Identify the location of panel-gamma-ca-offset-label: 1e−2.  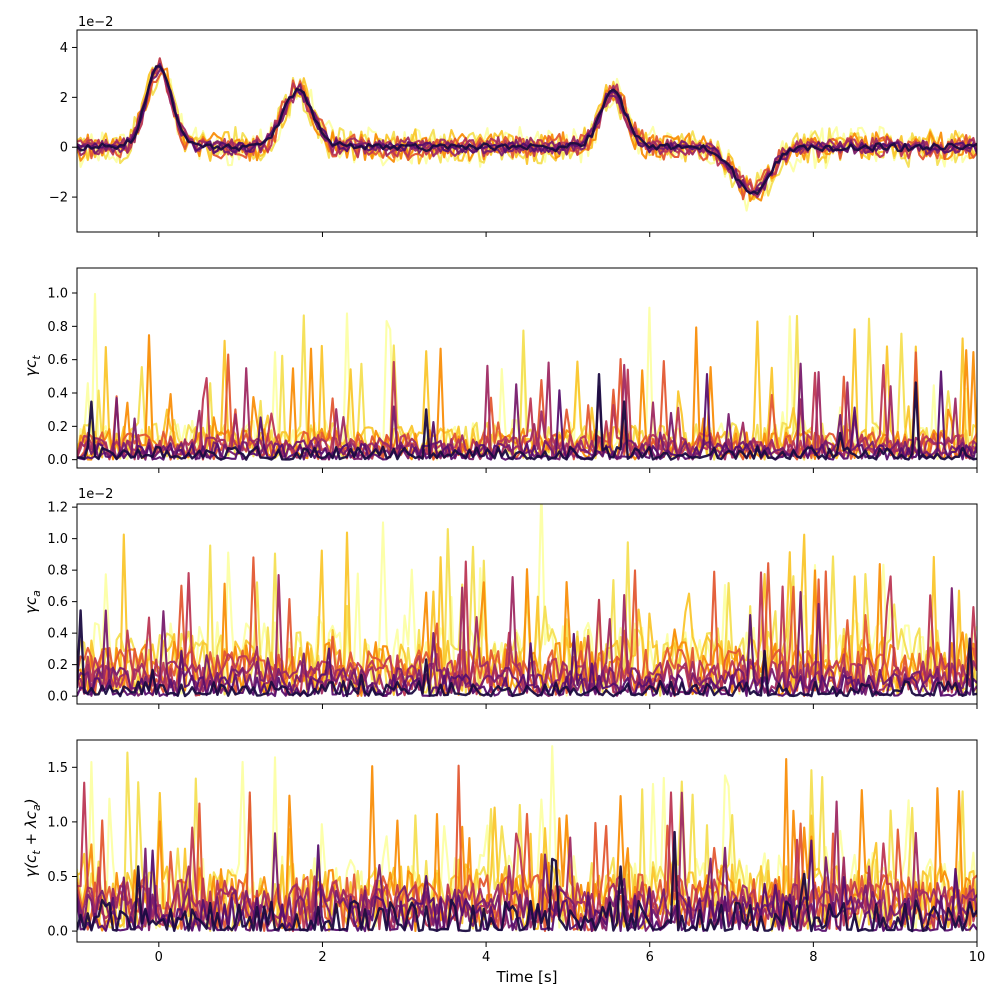
(95, 494).